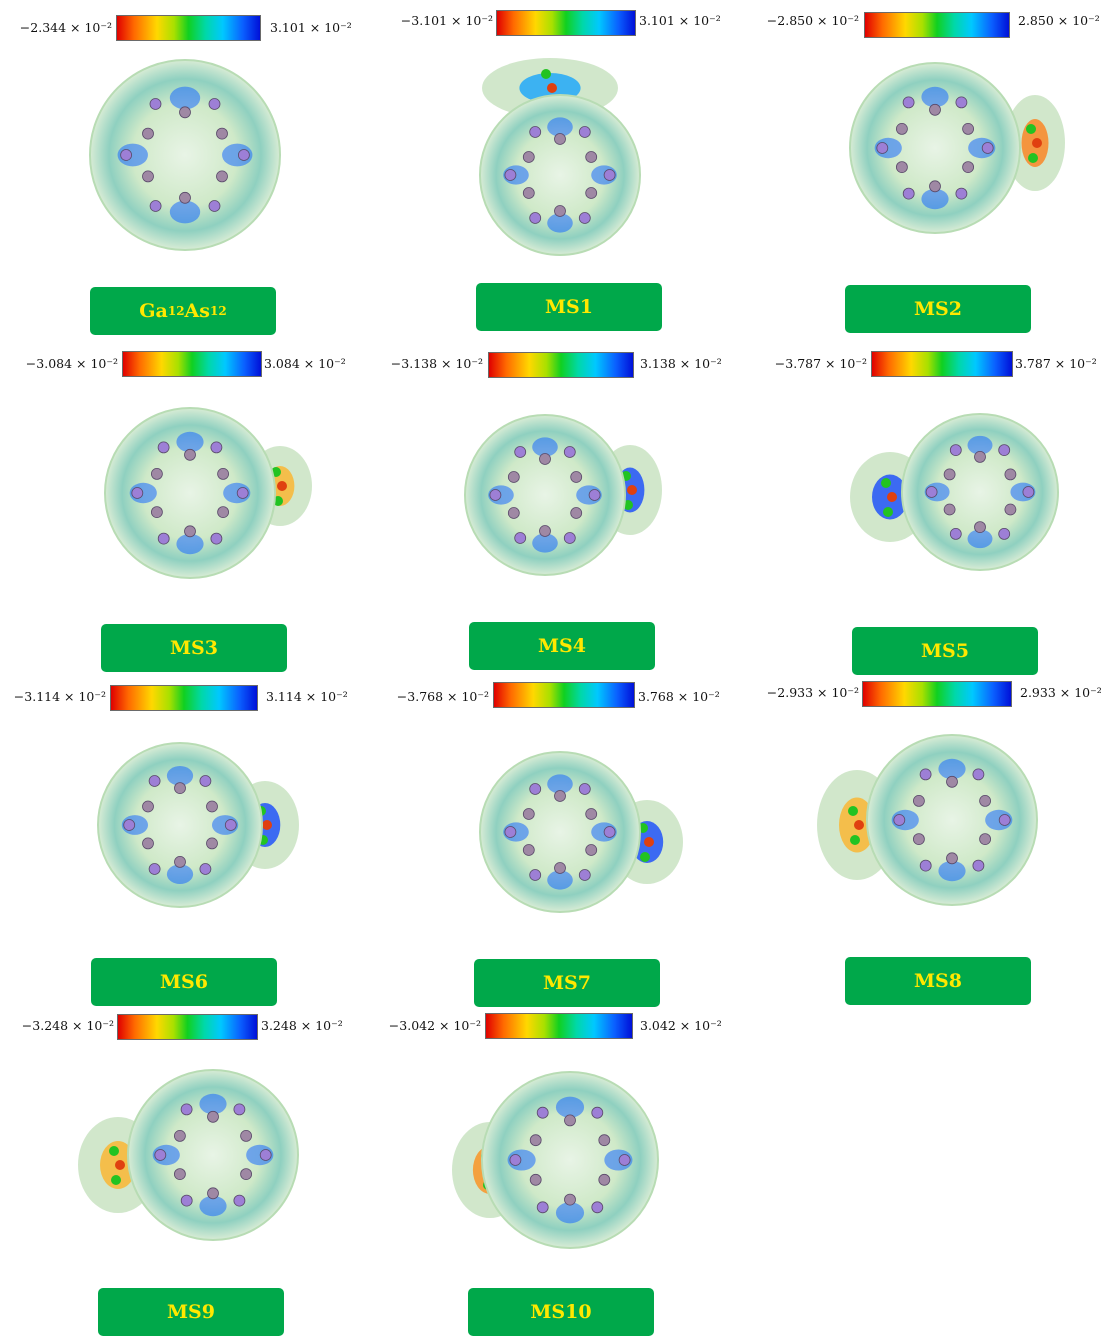 This screenshot has height=1336, width=1107. Describe the element at coordinates (561, 1312) in the screenshot. I see `label-ms10: MS10` at that location.